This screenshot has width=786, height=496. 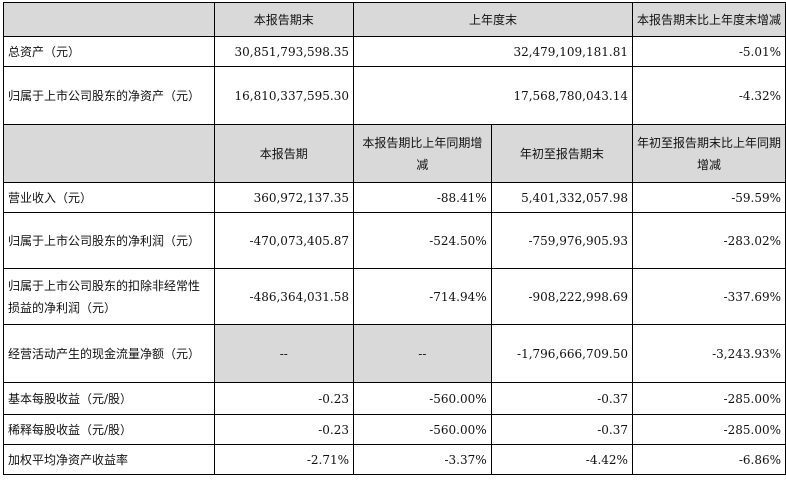 What do you see at coordinates (561, 353) in the screenshot?
I see `cell-value: -1,796,666,709.50` at bounding box center [561, 353].